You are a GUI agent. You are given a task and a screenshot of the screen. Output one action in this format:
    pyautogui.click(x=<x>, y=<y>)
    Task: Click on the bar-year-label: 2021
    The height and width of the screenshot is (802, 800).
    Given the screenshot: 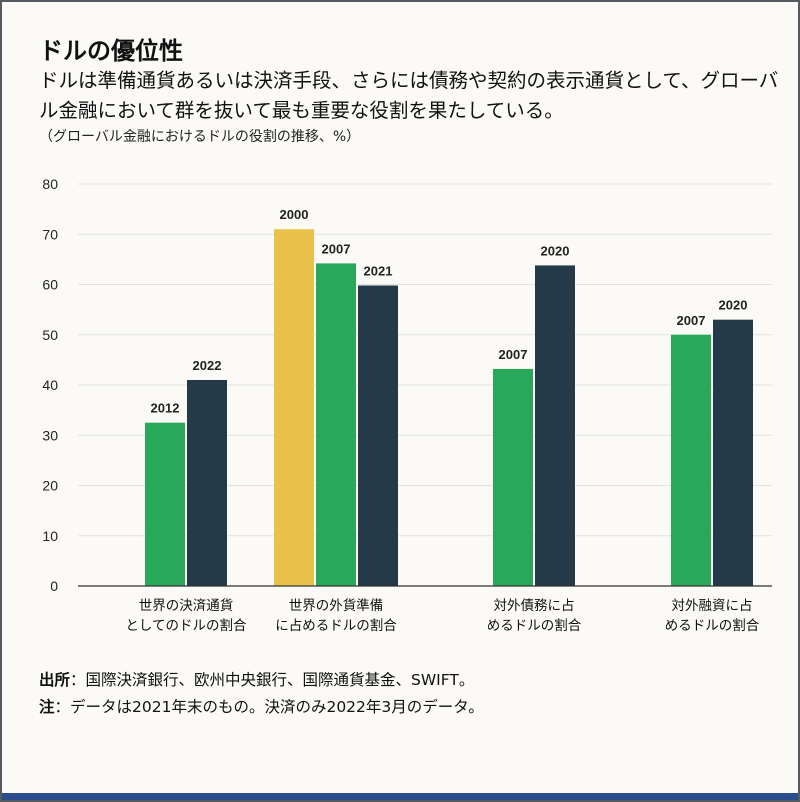 What is the action you would take?
    pyautogui.click(x=378, y=271)
    